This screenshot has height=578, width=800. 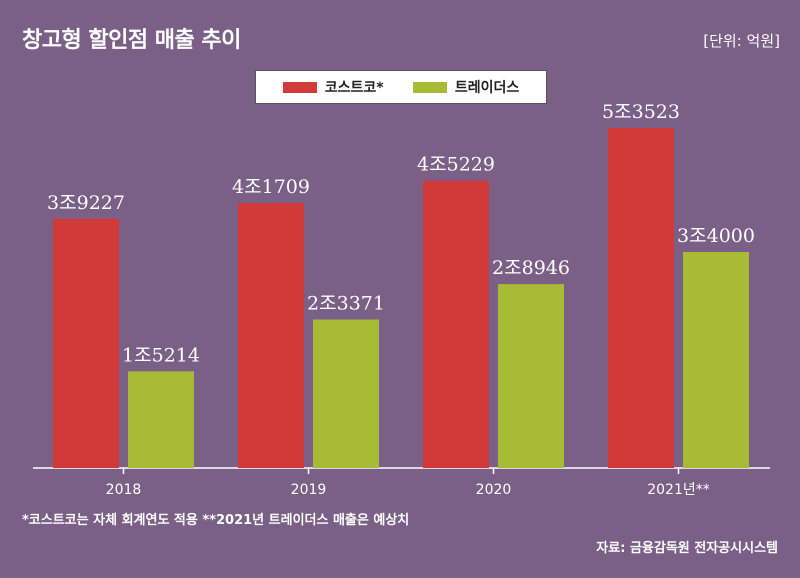 What do you see at coordinates (299, 87) in the screenshot?
I see `legend-swatch-costco` at bounding box center [299, 87].